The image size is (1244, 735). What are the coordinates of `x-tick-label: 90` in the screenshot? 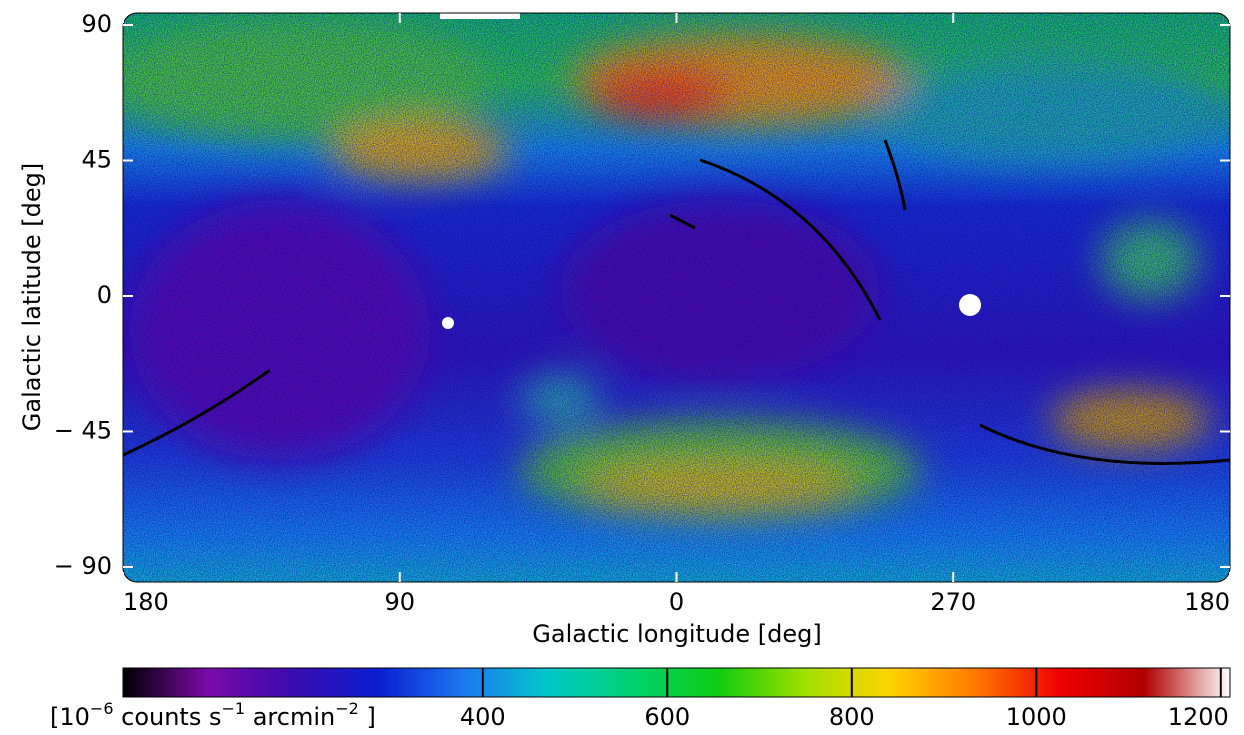 It's located at (399, 602).